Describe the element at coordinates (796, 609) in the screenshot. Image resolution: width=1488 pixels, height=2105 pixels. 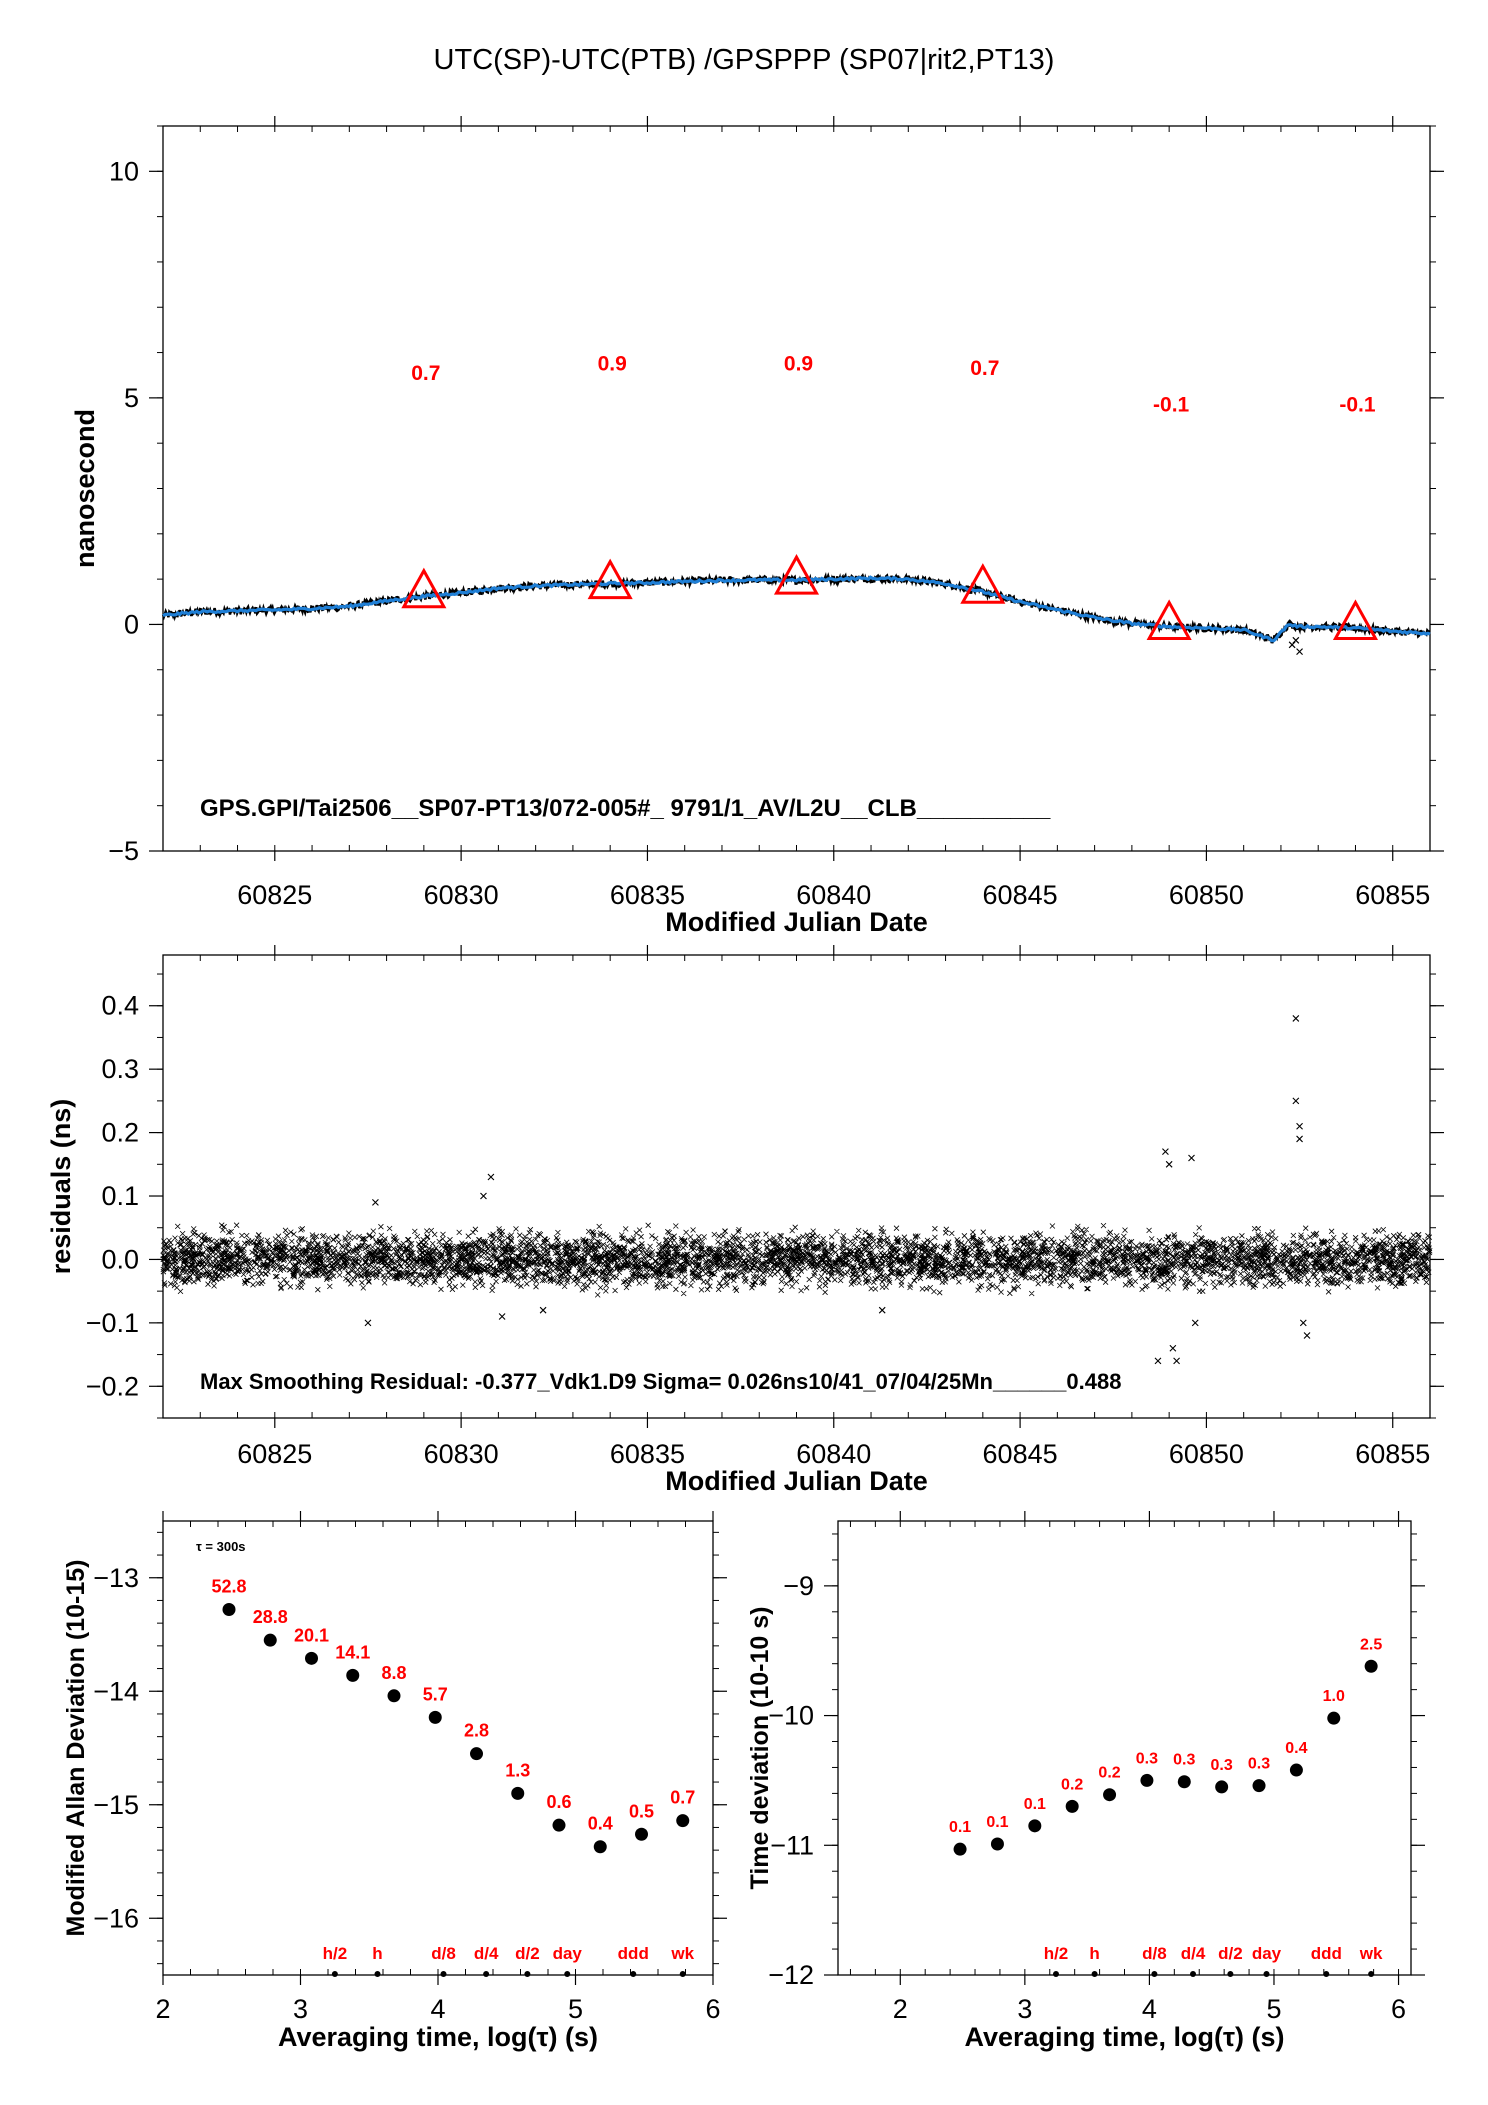
I see `smoothed-data-line` at that location.